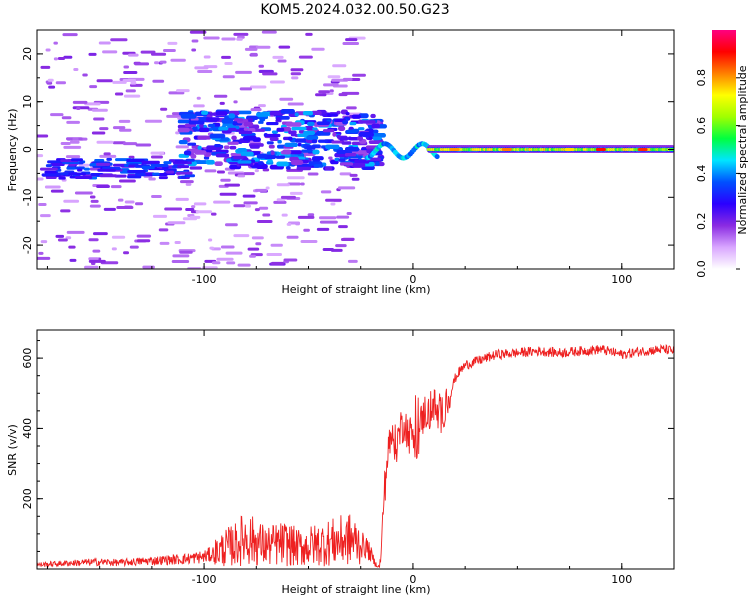 This screenshot has width=750, height=600. Describe the element at coordinates (621, 279) in the screenshot. I see `heatmap-x-tick-label: 100` at that location.